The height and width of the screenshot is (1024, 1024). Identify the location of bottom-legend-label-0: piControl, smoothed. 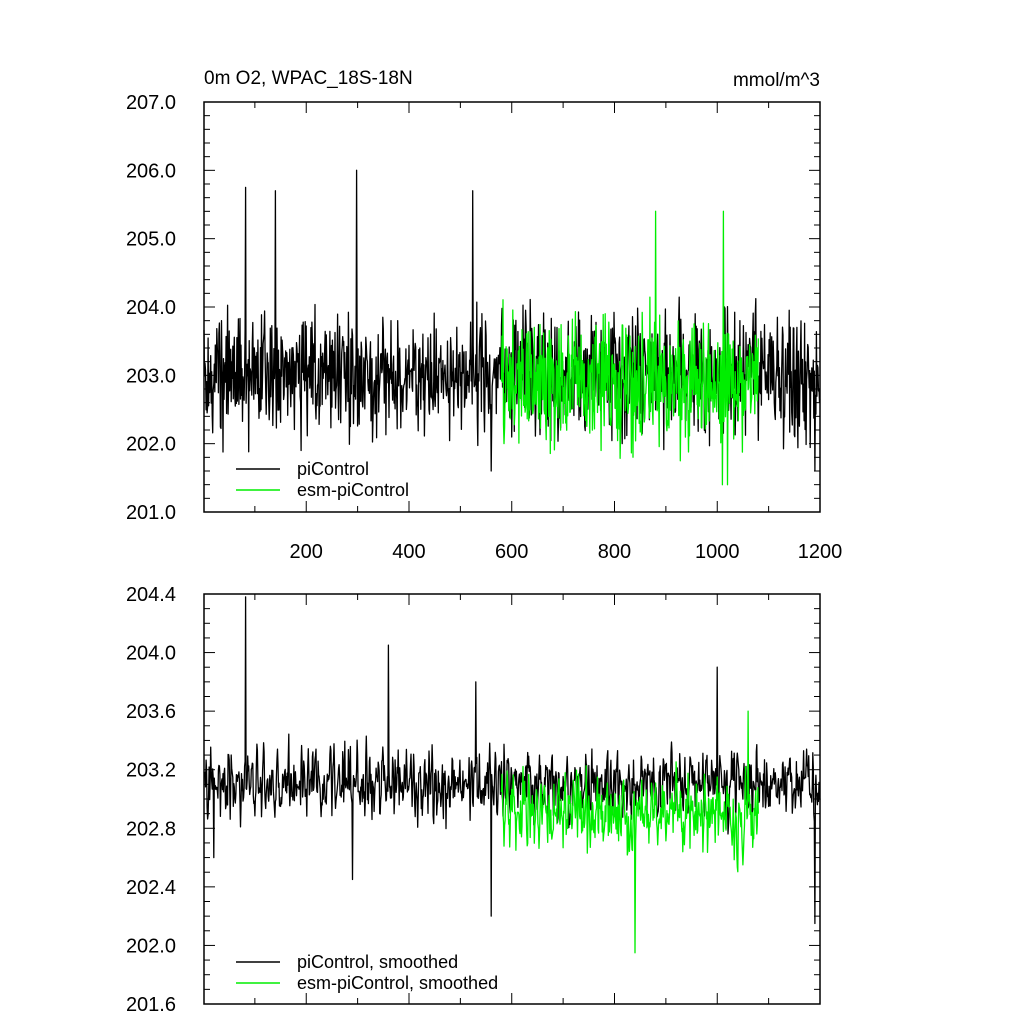
(377, 962).